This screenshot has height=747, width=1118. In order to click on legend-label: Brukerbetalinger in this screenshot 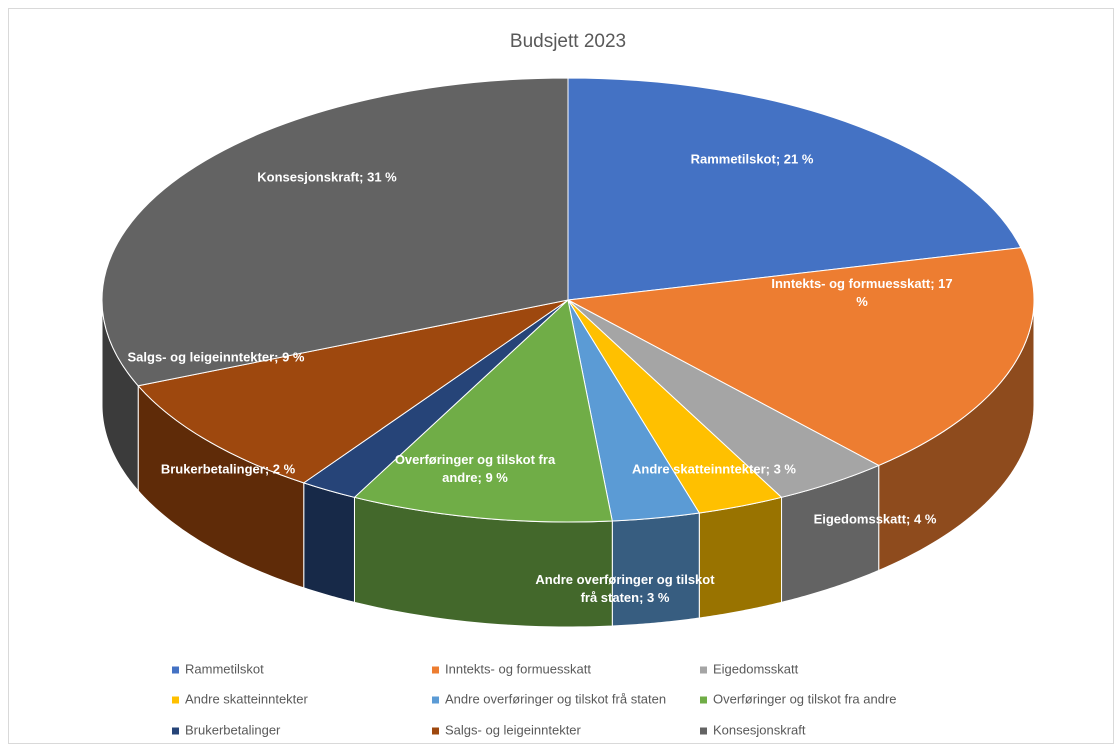, I will do `click(233, 729)`.